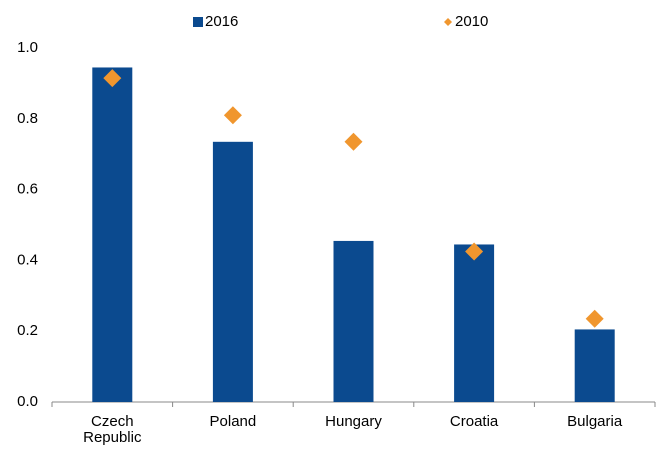  Describe the element at coordinates (27, 401) in the screenshot. I see `y-tick-label: 0.0` at that location.